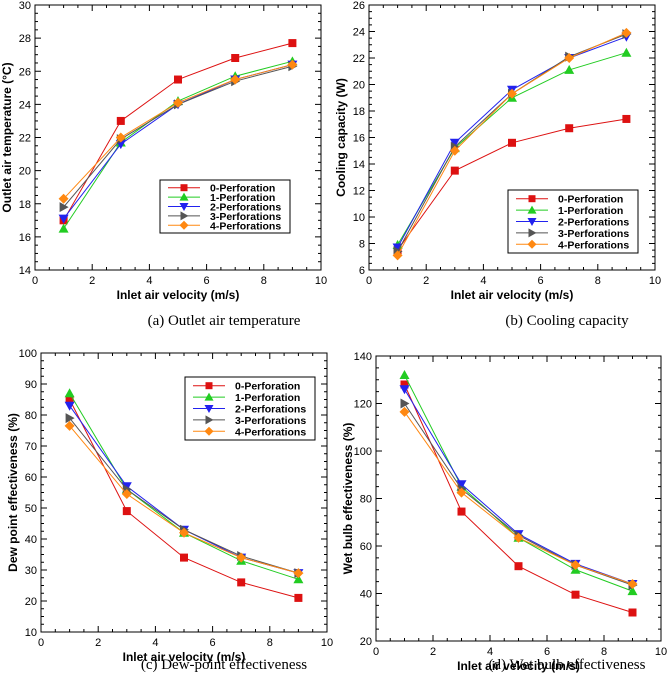  What do you see at coordinates (341, 137) in the screenshot?
I see `y-axis-label: Cooling capacity (W)` at bounding box center [341, 137].